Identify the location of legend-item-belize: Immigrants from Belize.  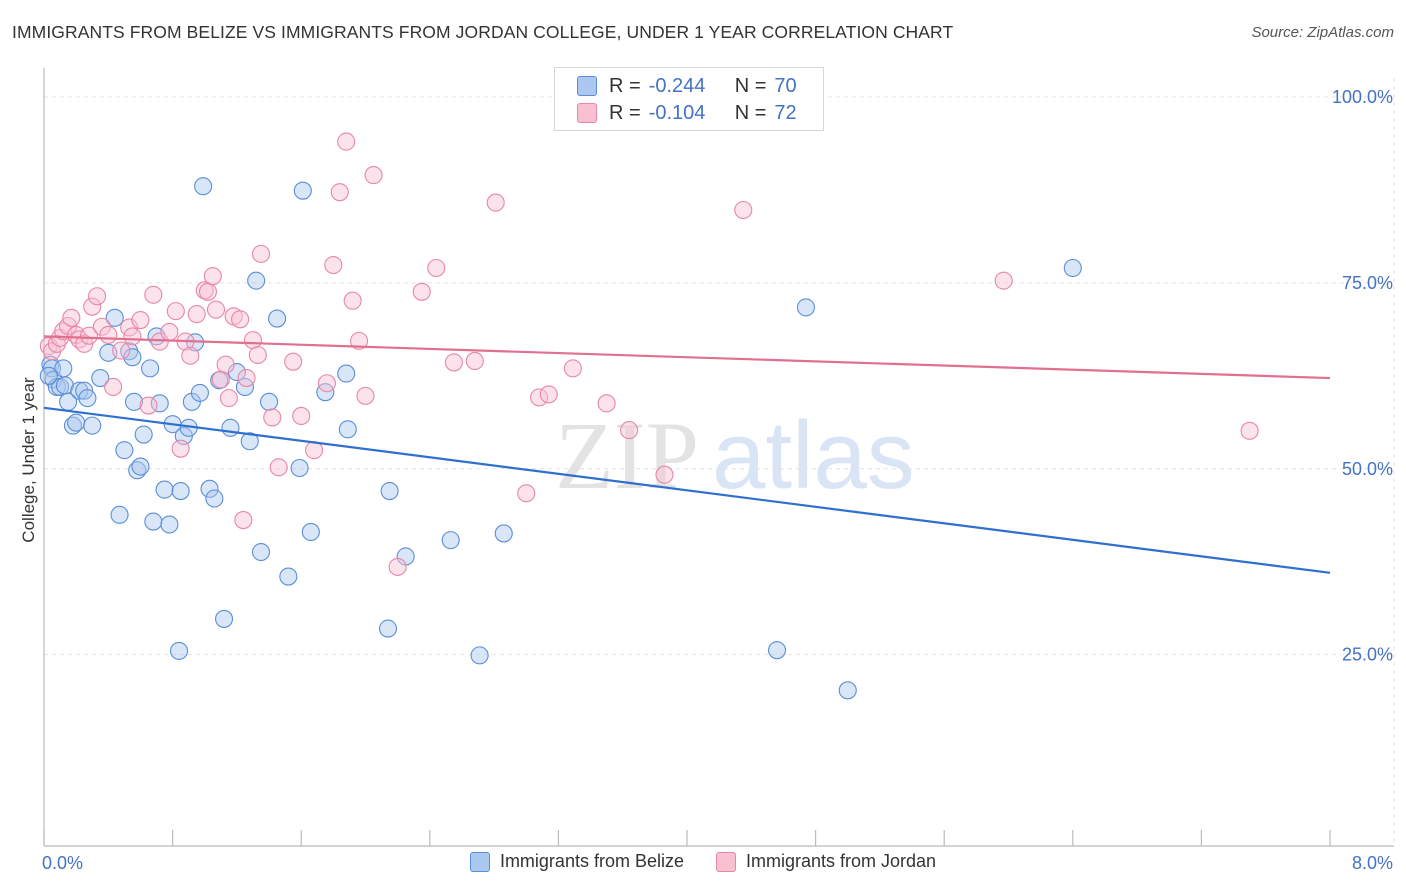
(576, 861).